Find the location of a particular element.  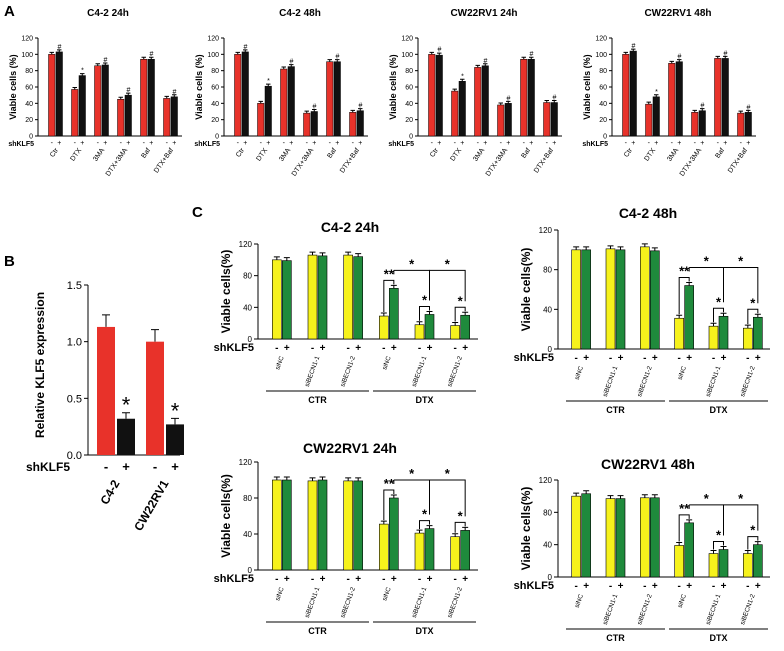

y-tick-label: 80 is located at coordinates (547, 512).